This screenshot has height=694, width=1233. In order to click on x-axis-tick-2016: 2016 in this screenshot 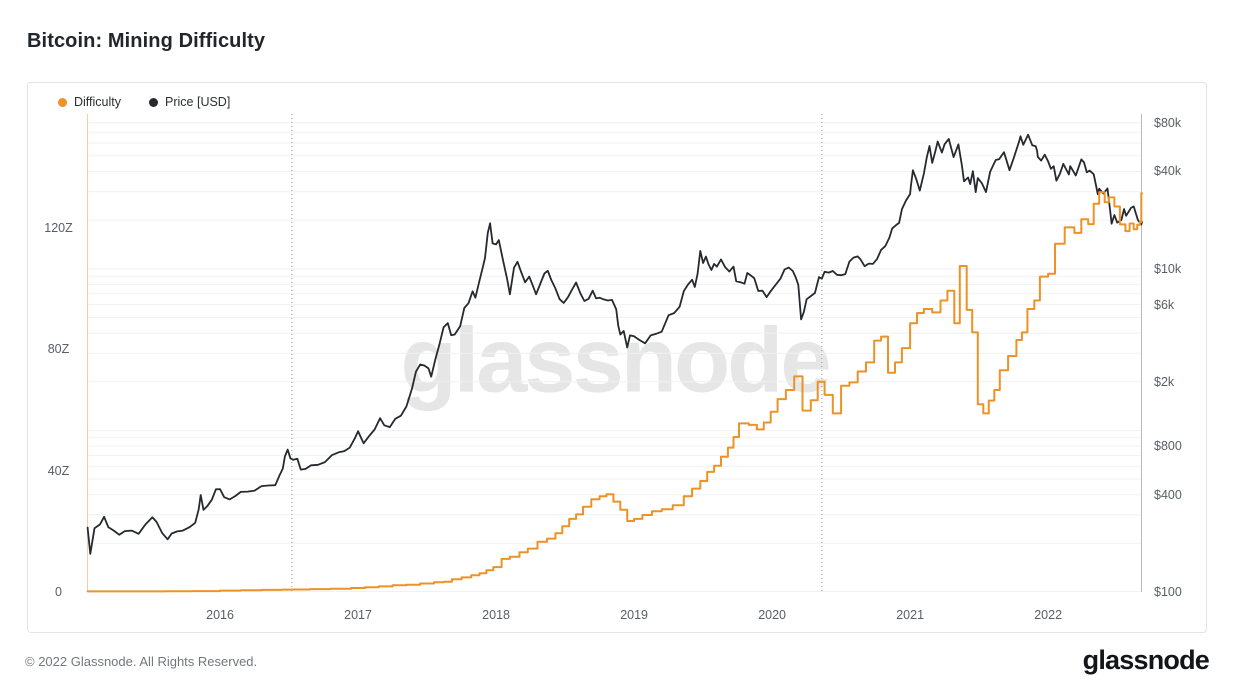, I will do `click(220, 615)`.